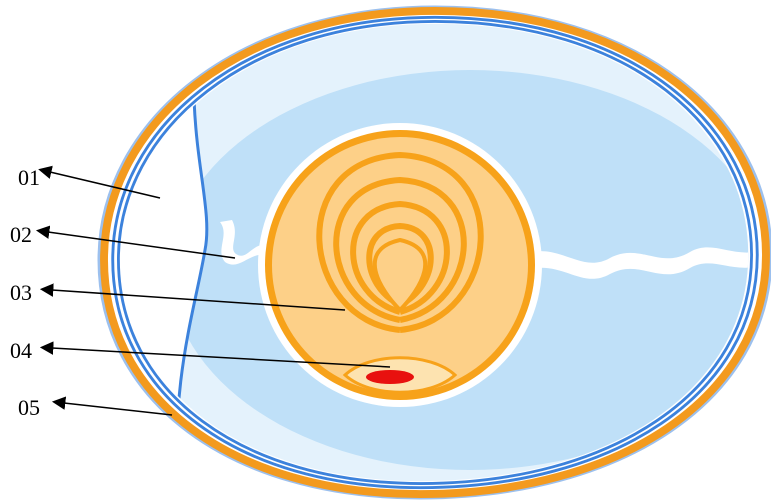 Image resolution: width=771 pixels, height=501 pixels. I want to click on label: 04, so click(21, 350).